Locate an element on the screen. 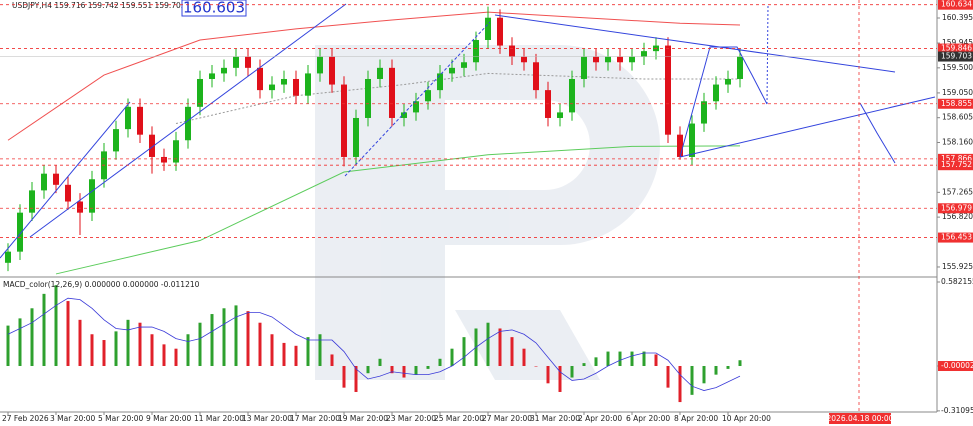 Image resolution: width=973 pixels, height=426 pixels. x-tick-label: 25 Mar 20:00 is located at coordinates (459, 418).